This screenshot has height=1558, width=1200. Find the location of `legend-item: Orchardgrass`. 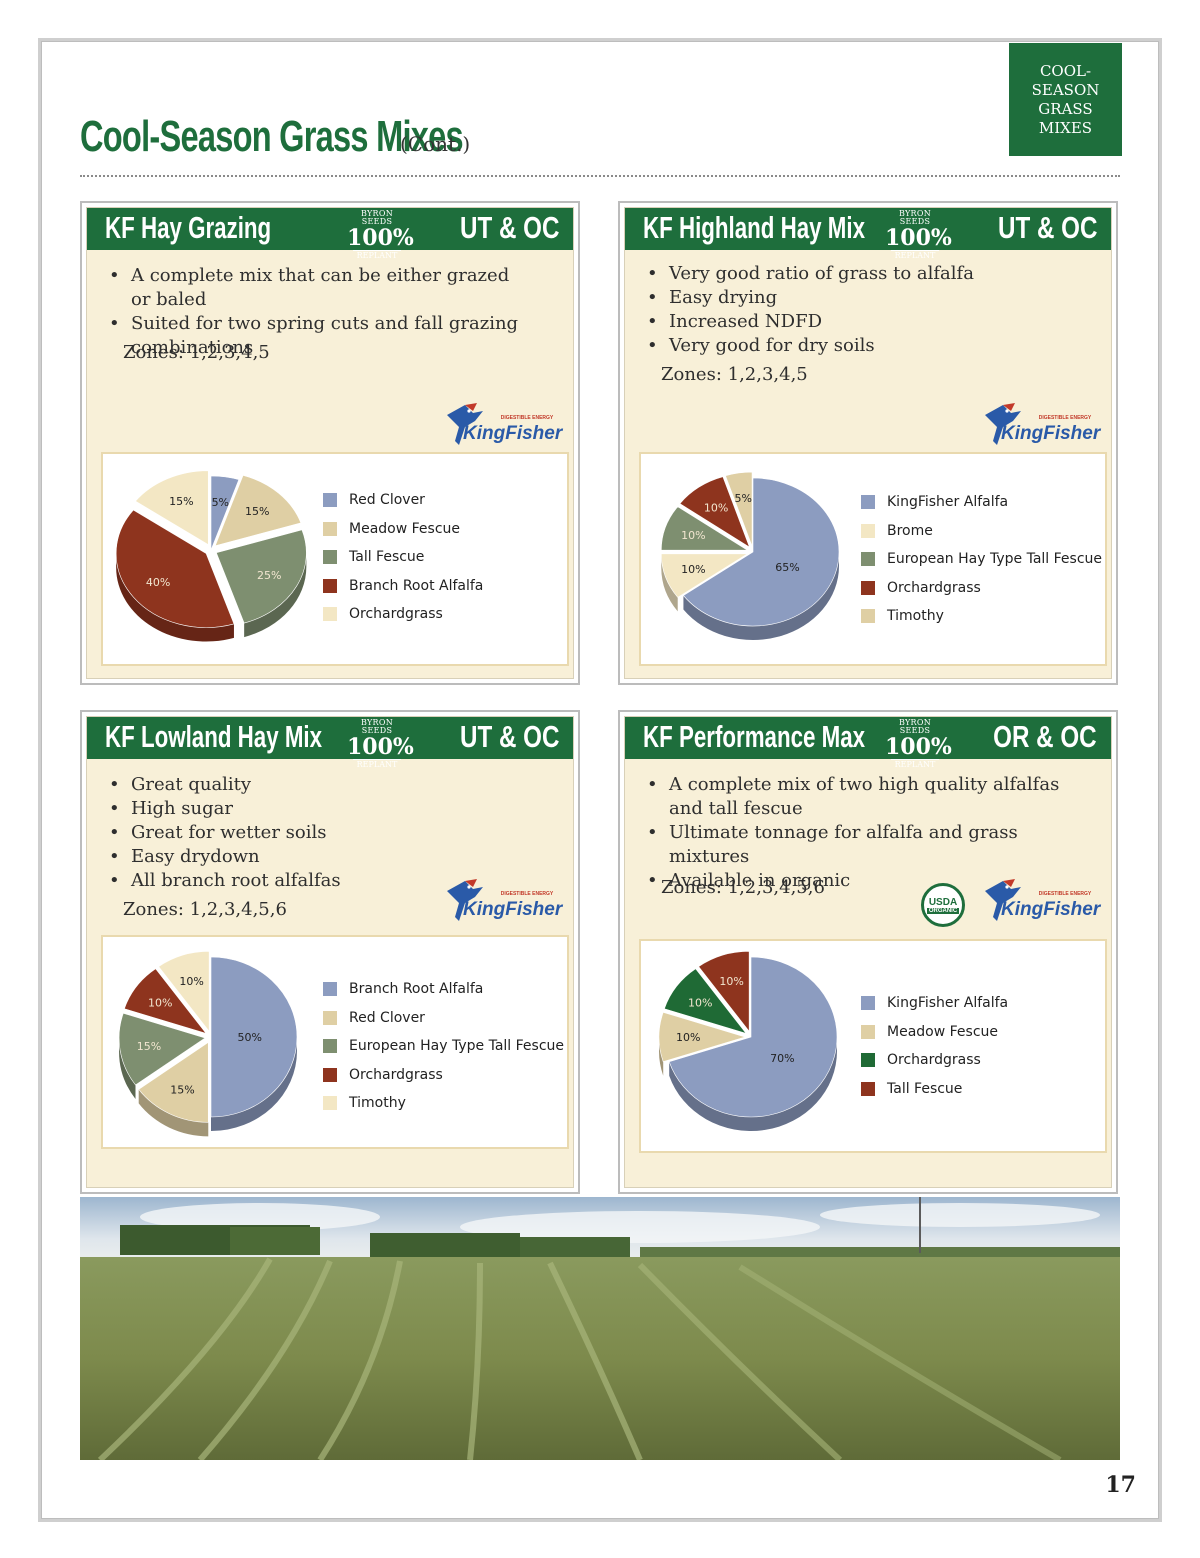

legend-item: Orchardgrass is located at coordinates (981, 588).